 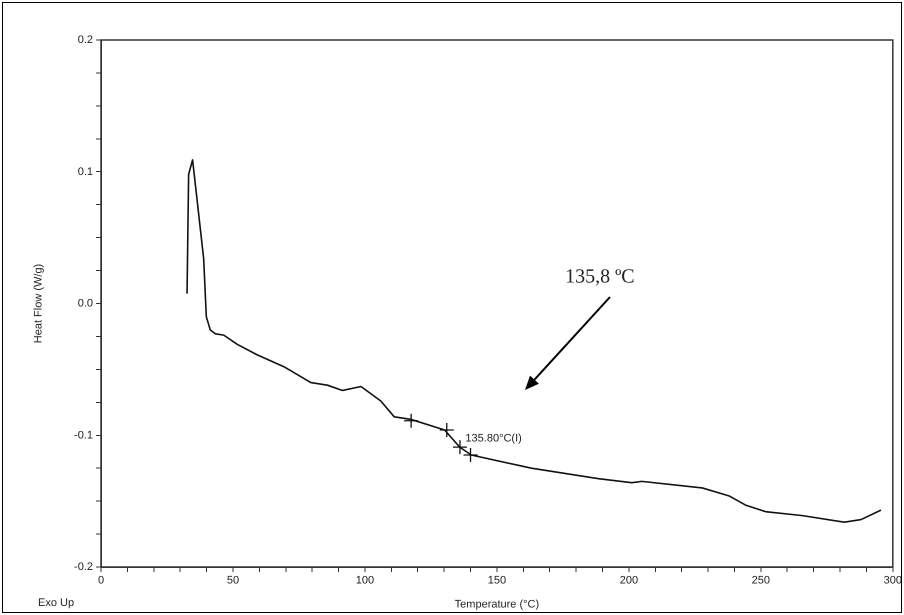 I want to click on y-tick-label: -0.1, so click(x=83, y=435).